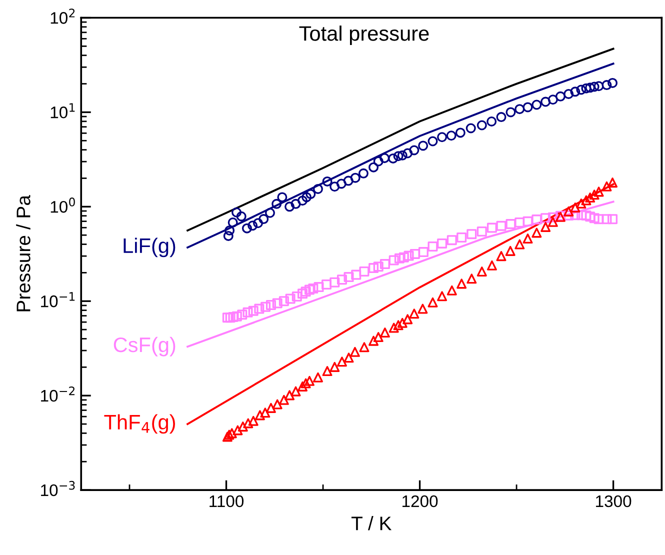  Describe the element at coordinates (420, 501) in the screenshot. I see `x-tick-label: 1200` at that location.